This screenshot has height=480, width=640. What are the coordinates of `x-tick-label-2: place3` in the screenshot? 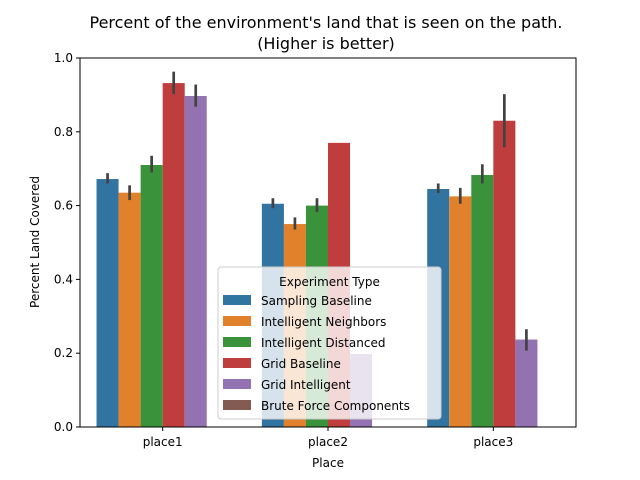 It's located at (493, 442).